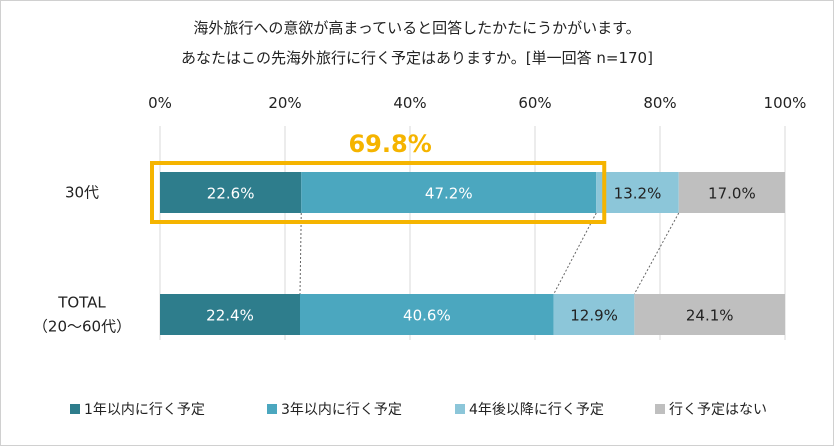 Image resolution: width=834 pixels, height=446 pixels. I want to click on category-label: 30代, so click(82, 193).